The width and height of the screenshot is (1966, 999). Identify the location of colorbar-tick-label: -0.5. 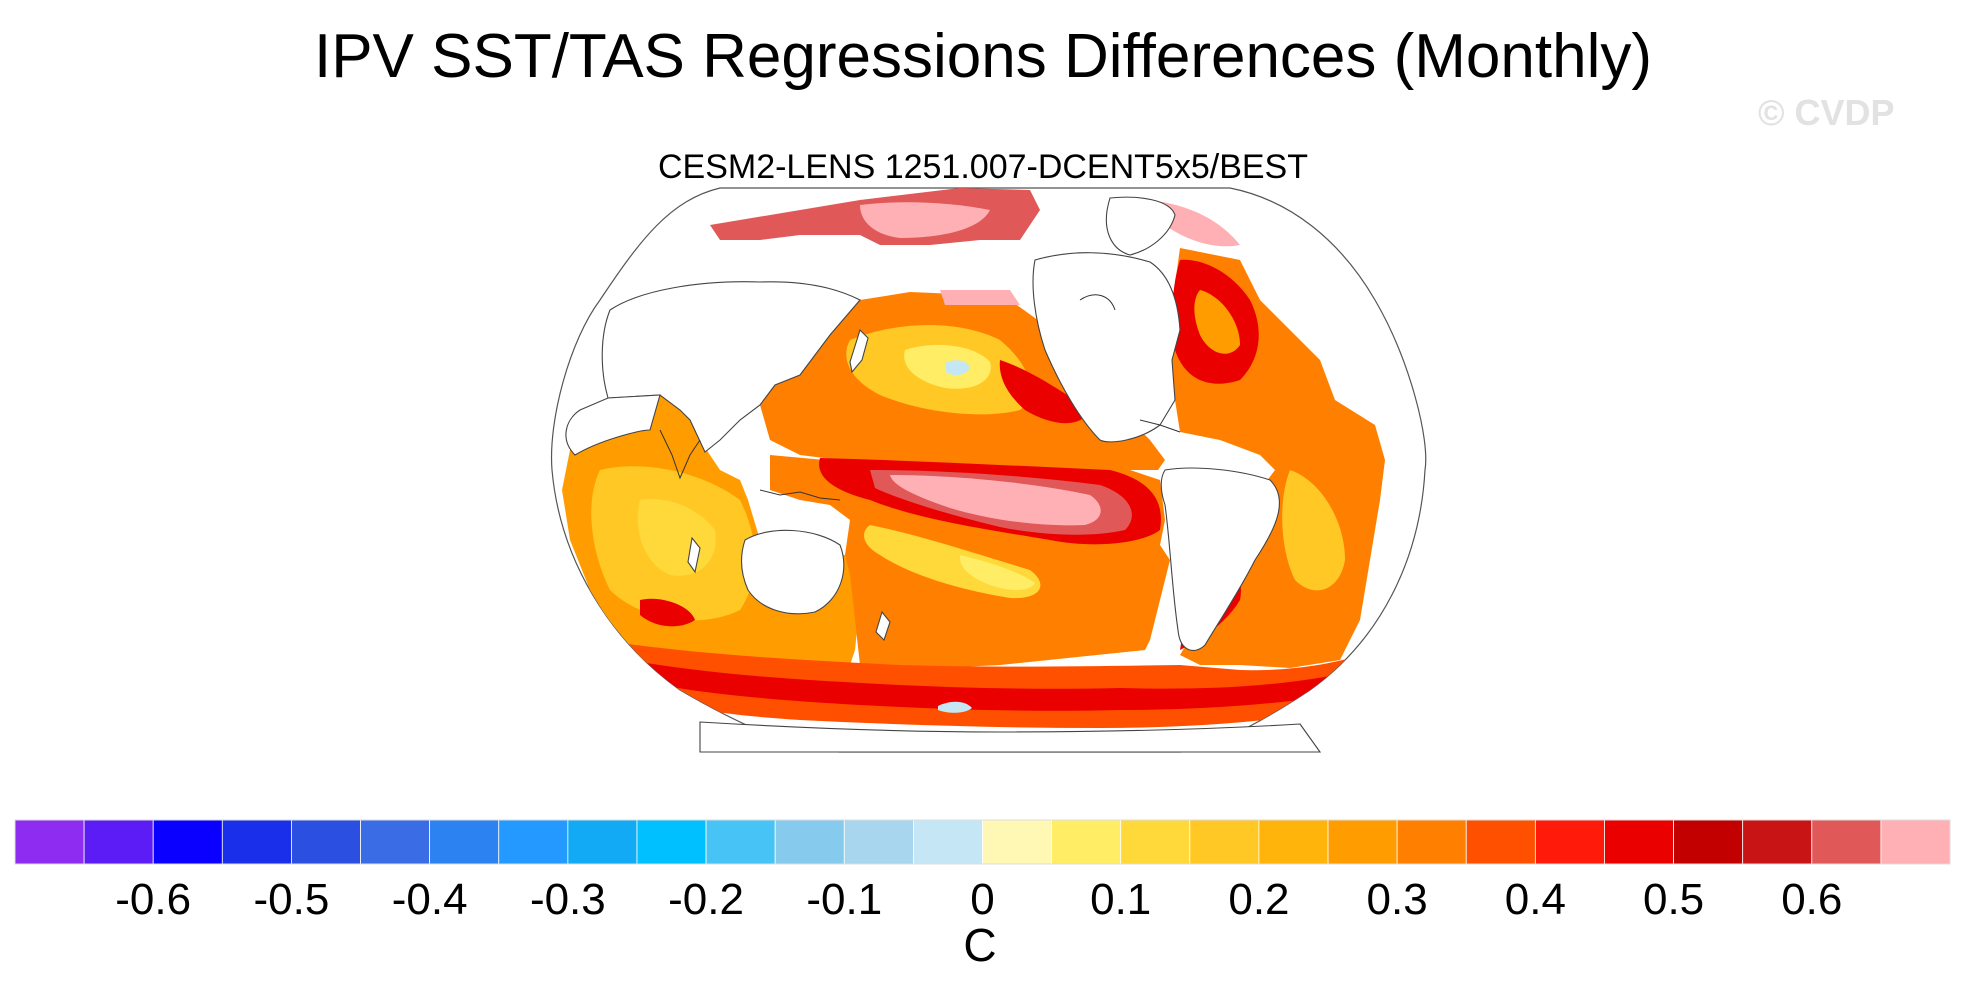
(292, 897).